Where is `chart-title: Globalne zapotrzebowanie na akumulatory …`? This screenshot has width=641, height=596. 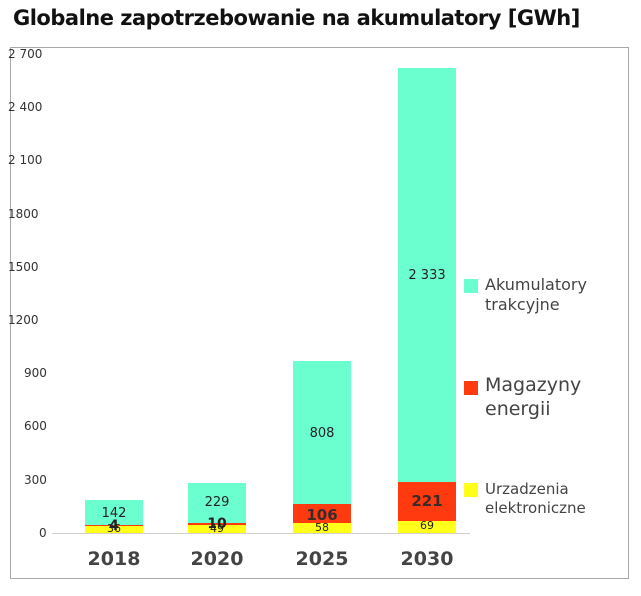 chart-title: Globalne zapotrzebowanie na akumulatory … is located at coordinates (296, 18).